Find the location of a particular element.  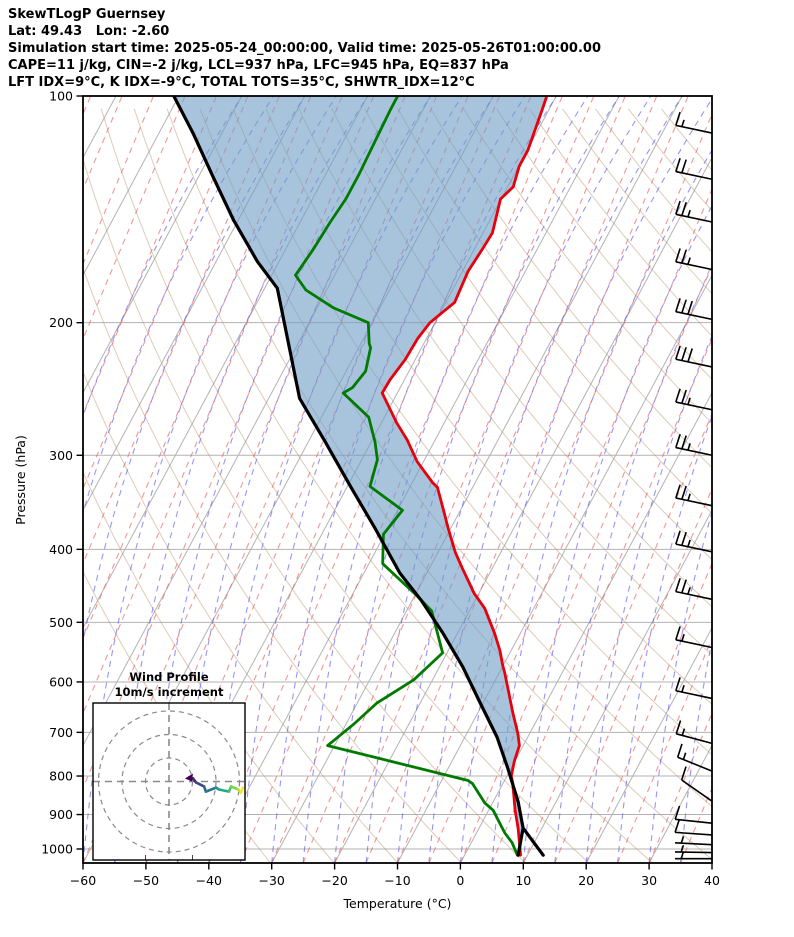

y-axis-ticks: 100 200 300 400 500 600 700 800 900 1000 is located at coordinates (62, 473).